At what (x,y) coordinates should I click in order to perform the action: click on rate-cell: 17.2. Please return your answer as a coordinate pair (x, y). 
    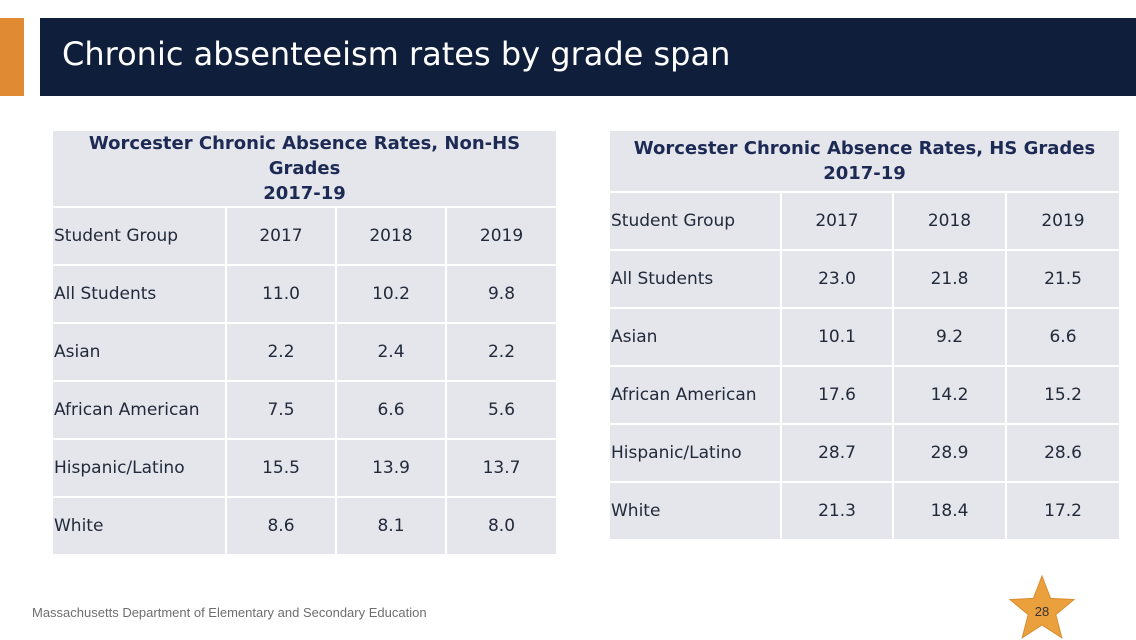
    Looking at the image, I should click on (1062, 510).